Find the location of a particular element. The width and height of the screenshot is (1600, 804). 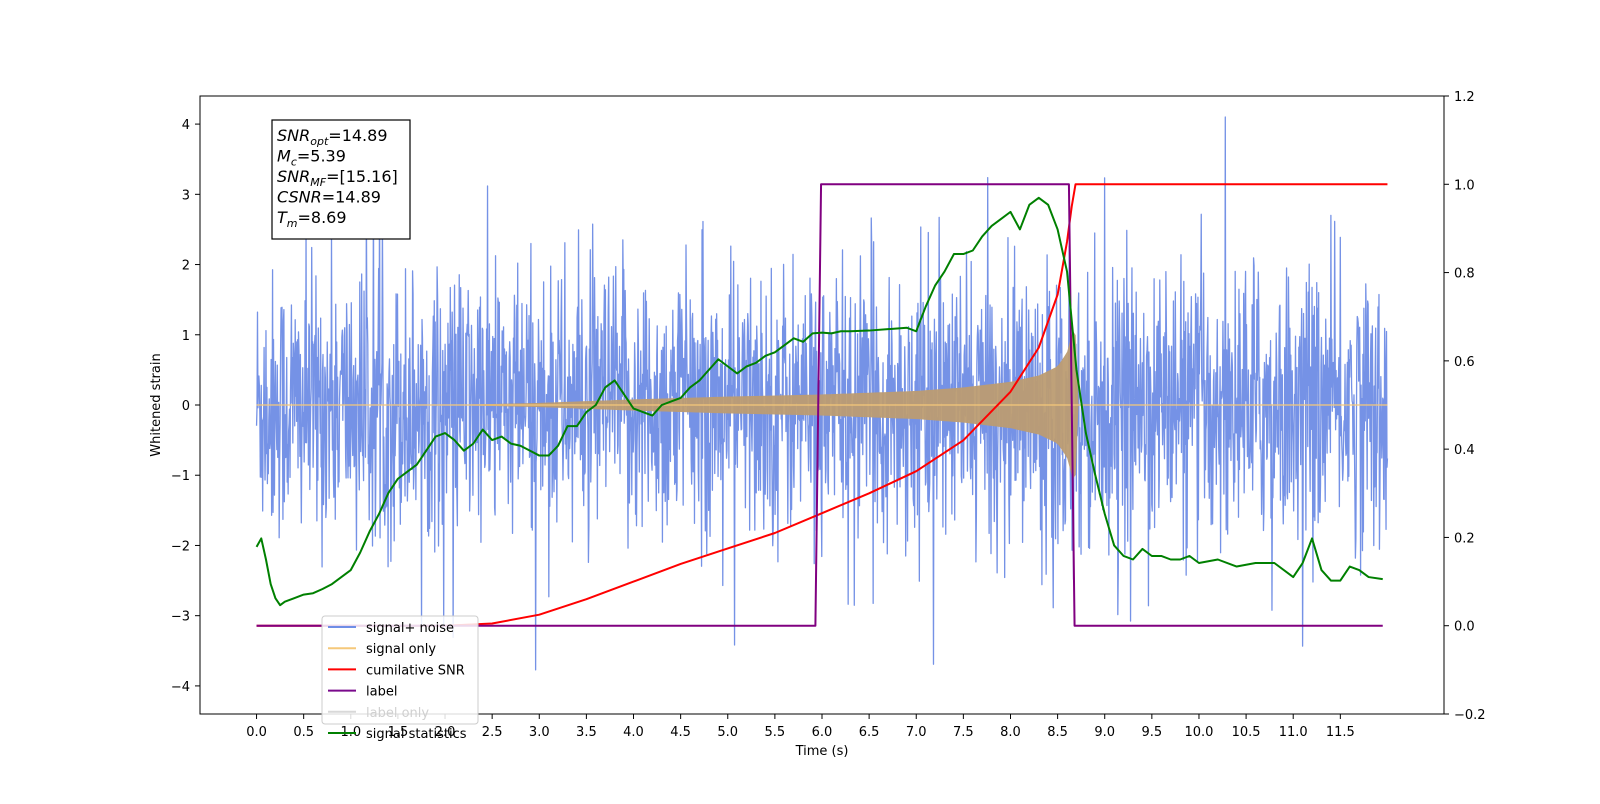

legend-label: label is located at coordinates (381, 692).